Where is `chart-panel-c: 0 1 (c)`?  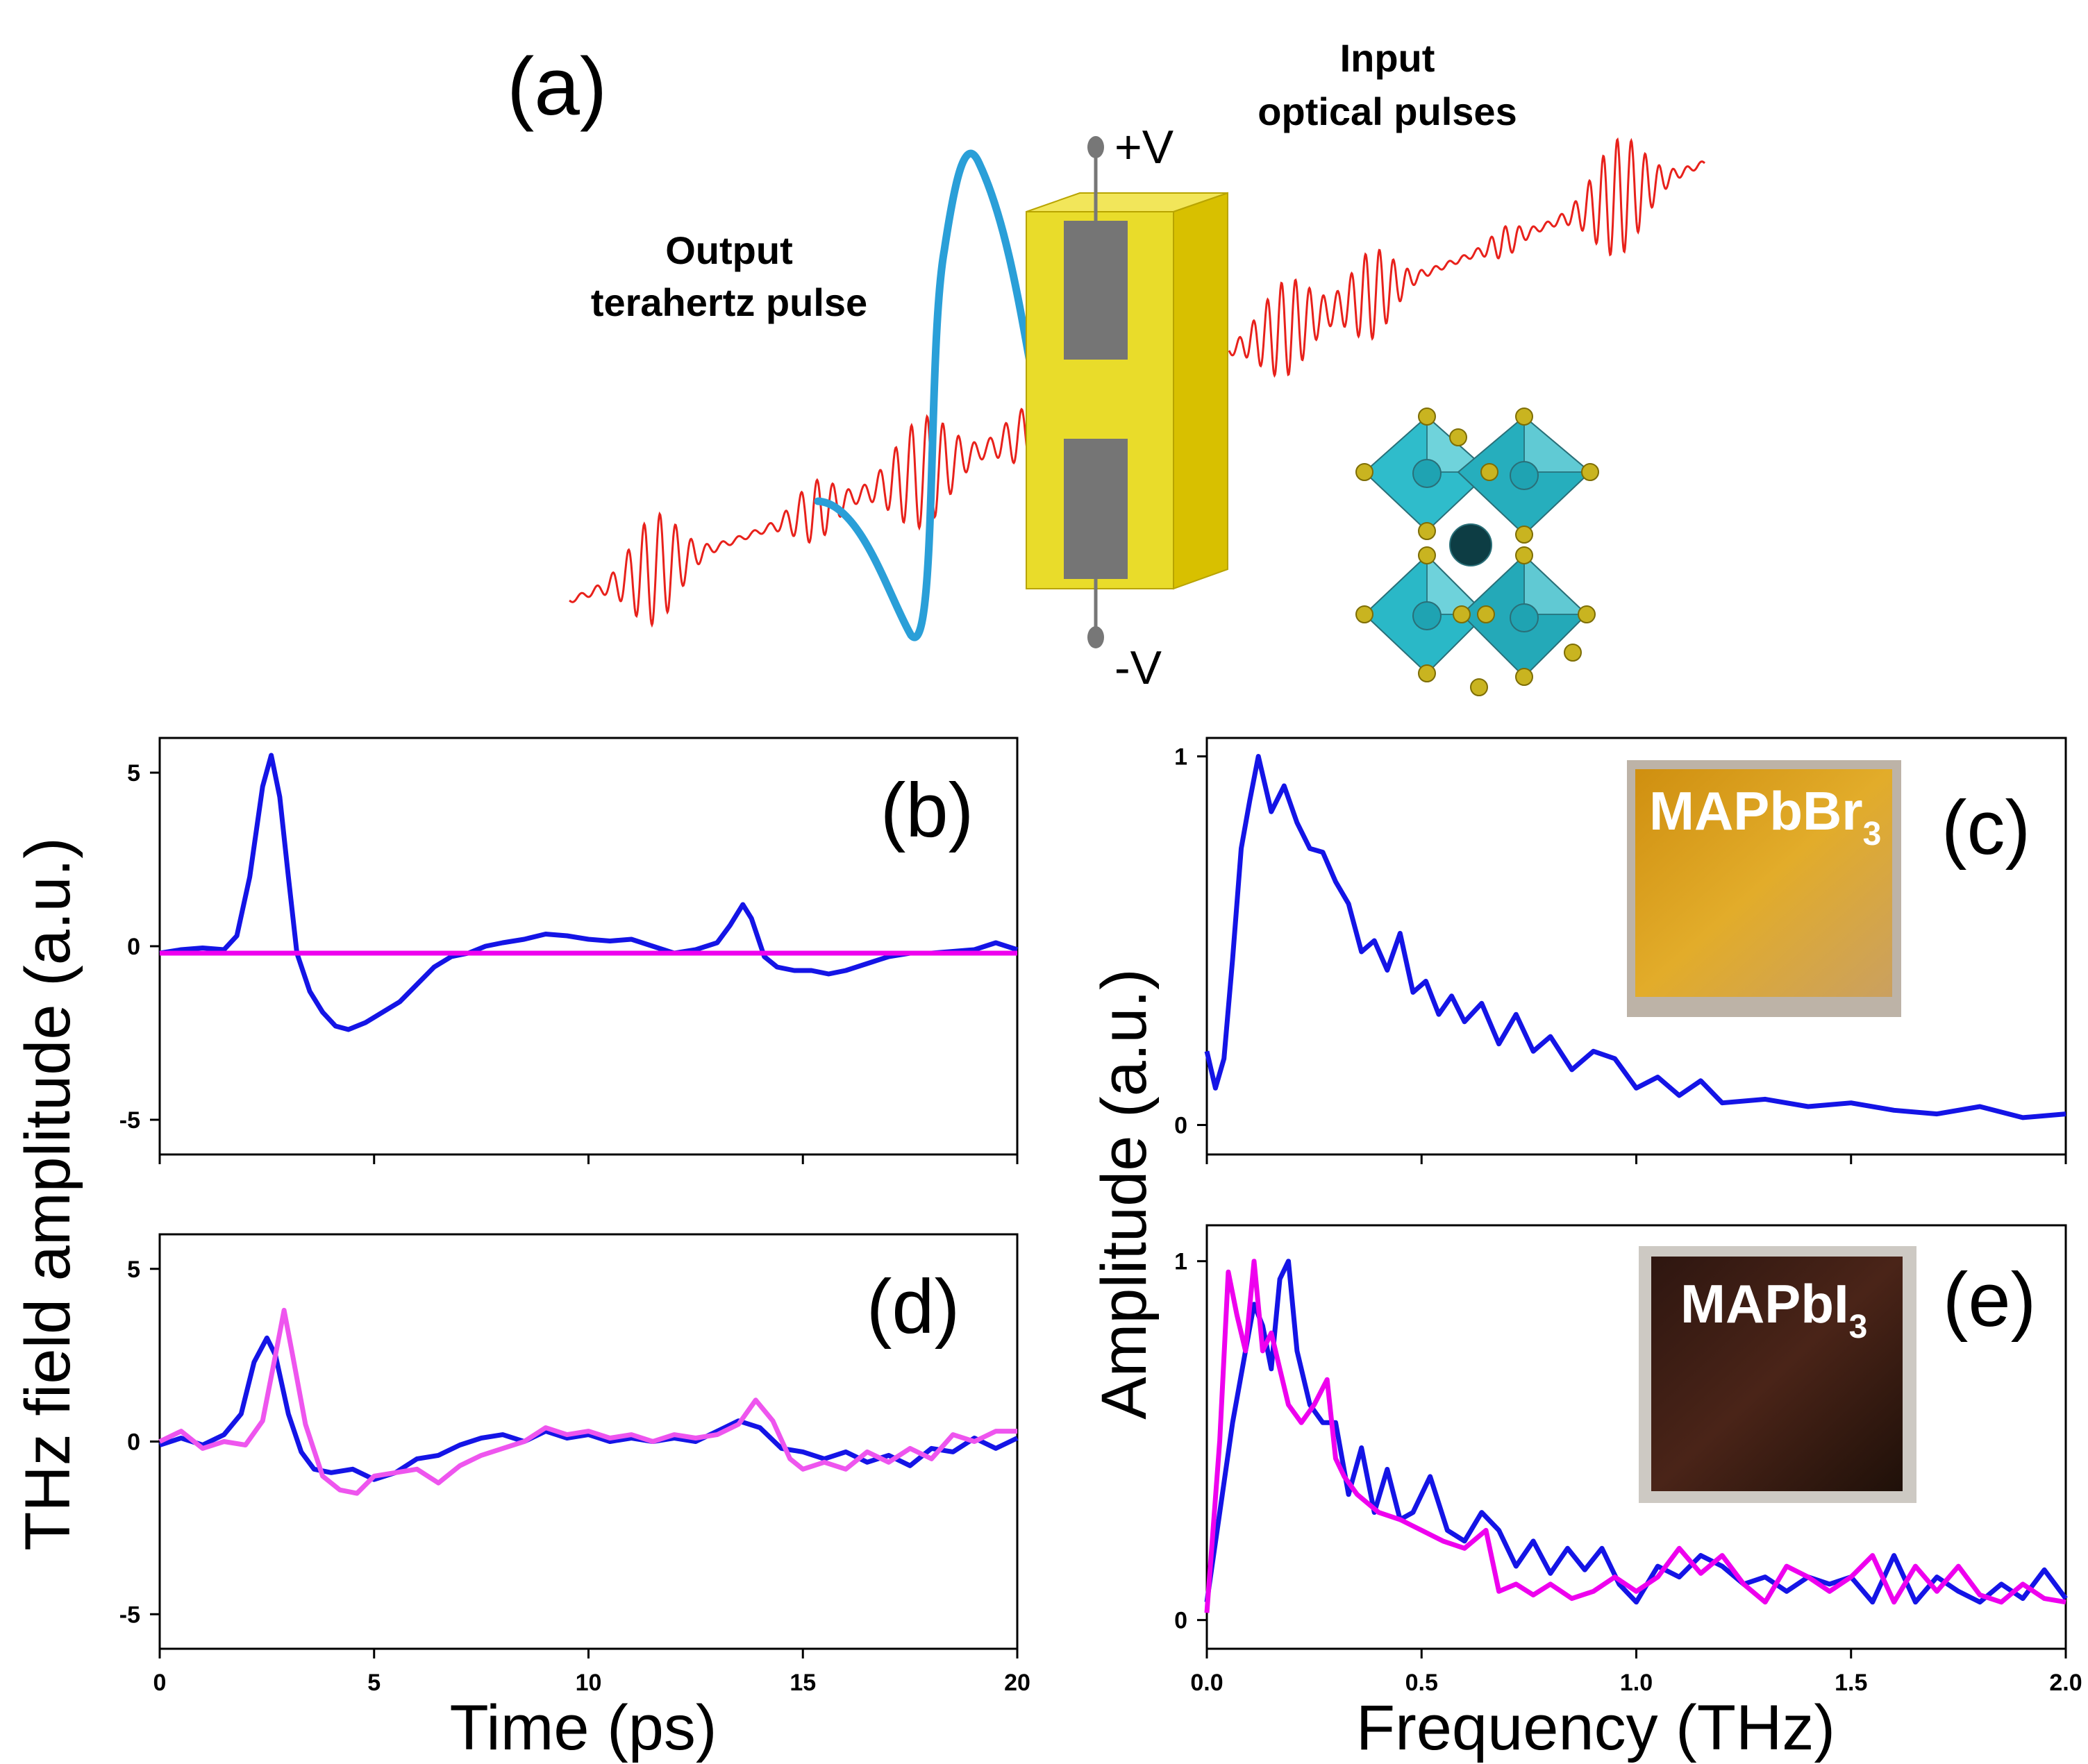 chart-panel-c: 0 1 (c) is located at coordinates (1620, 950).